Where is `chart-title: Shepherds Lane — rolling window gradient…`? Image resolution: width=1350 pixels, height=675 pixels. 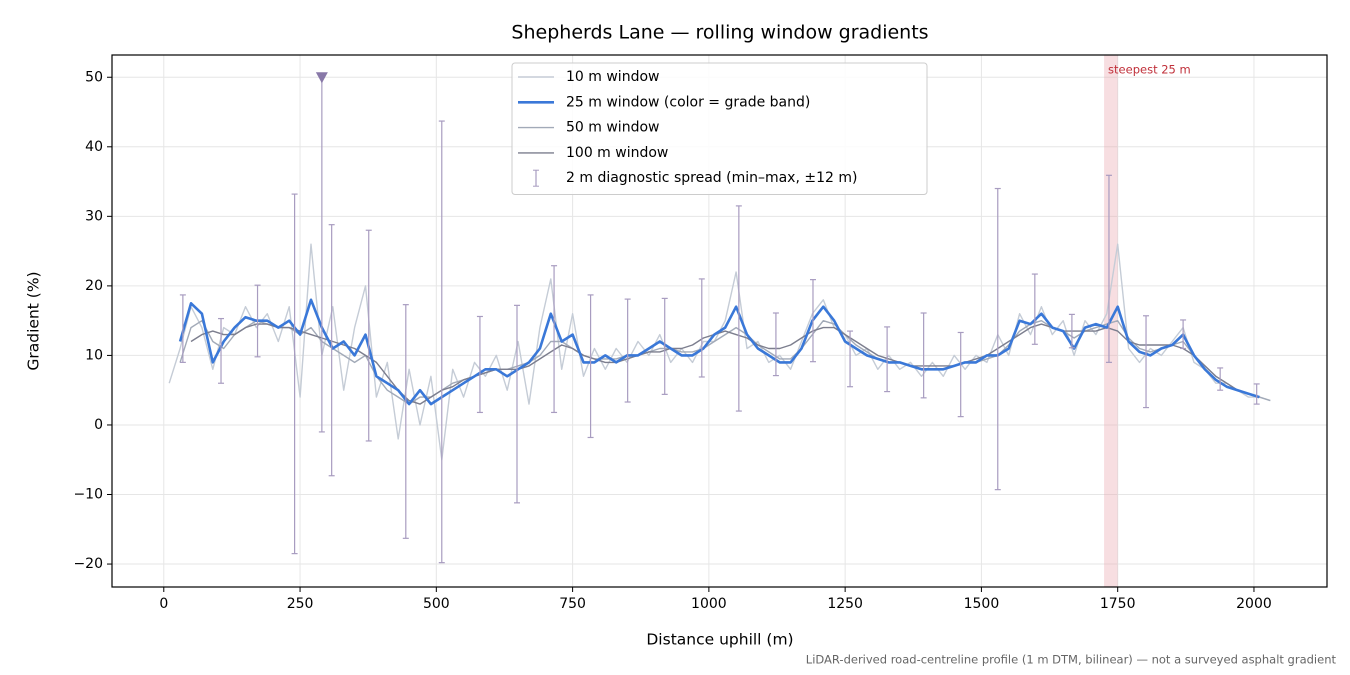 chart-title: Shepherds Lane — rolling window gradient… is located at coordinates (719, 33).